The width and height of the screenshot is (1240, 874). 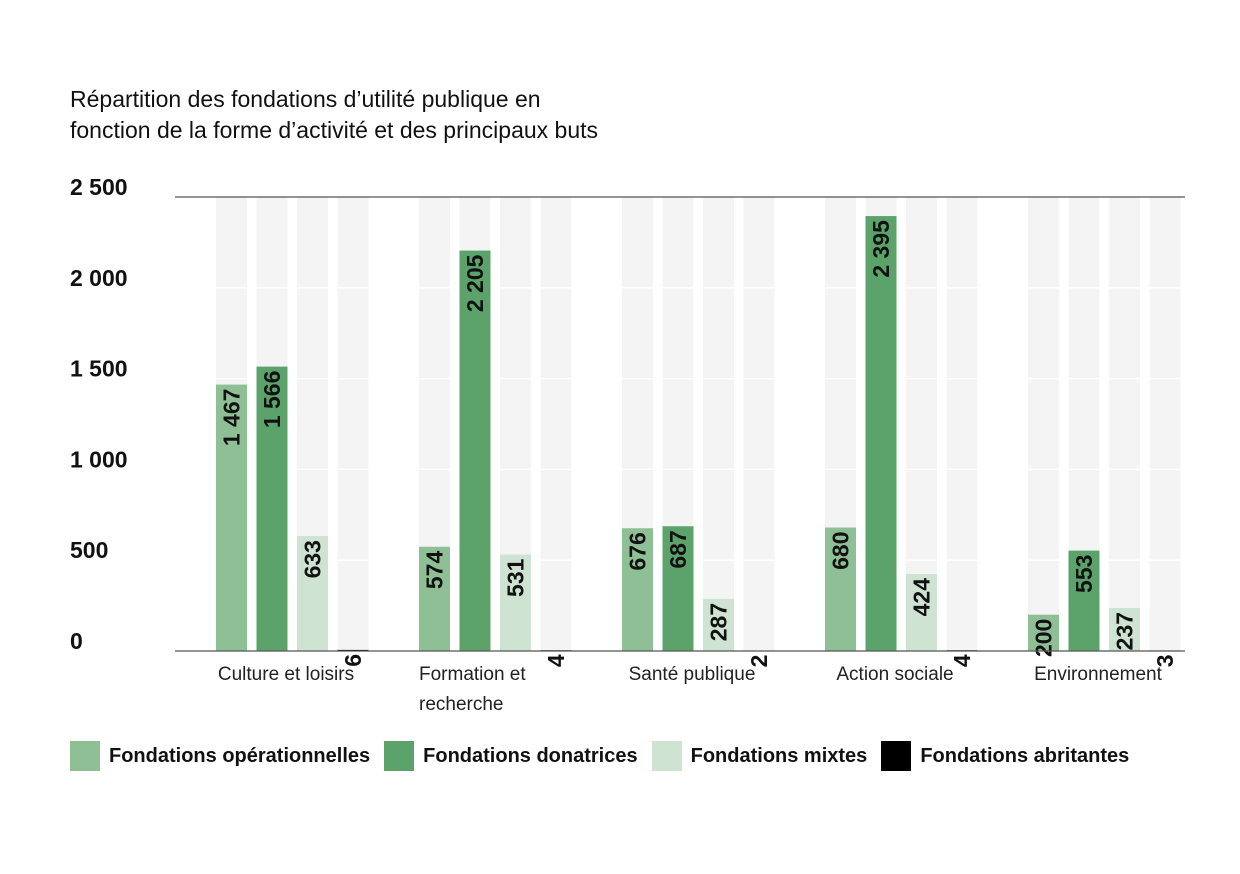 What do you see at coordinates (922, 597) in the screenshot?
I see `value-label-3-4: 424` at bounding box center [922, 597].